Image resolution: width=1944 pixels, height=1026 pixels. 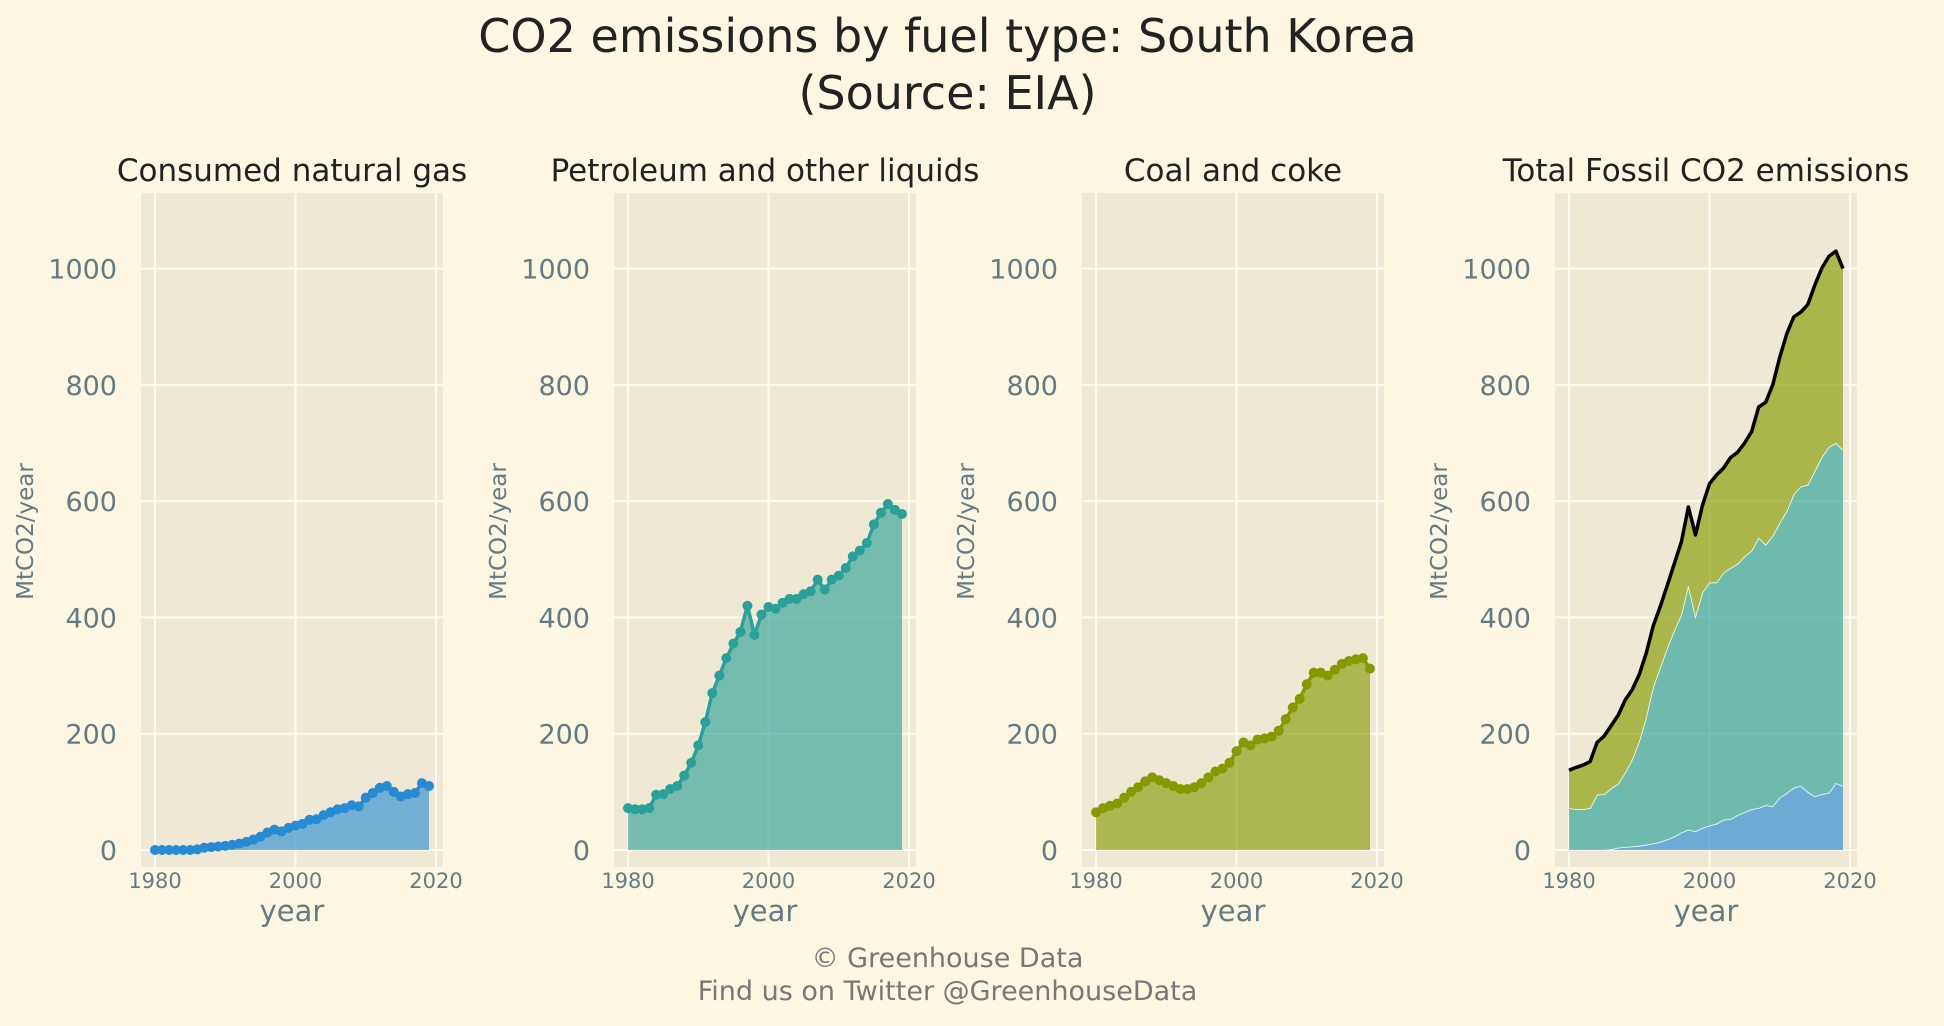 I want to click on x-tick-label: 2020, so click(x=908, y=881).